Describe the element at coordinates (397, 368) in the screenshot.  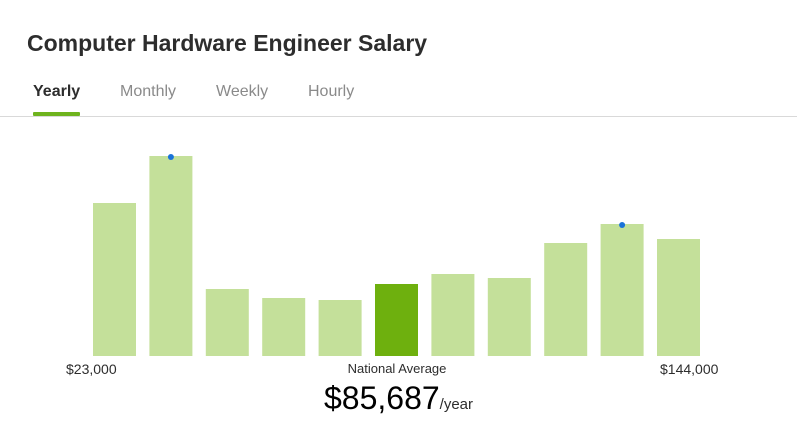
I see `national-average-caption: National Average` at that location.